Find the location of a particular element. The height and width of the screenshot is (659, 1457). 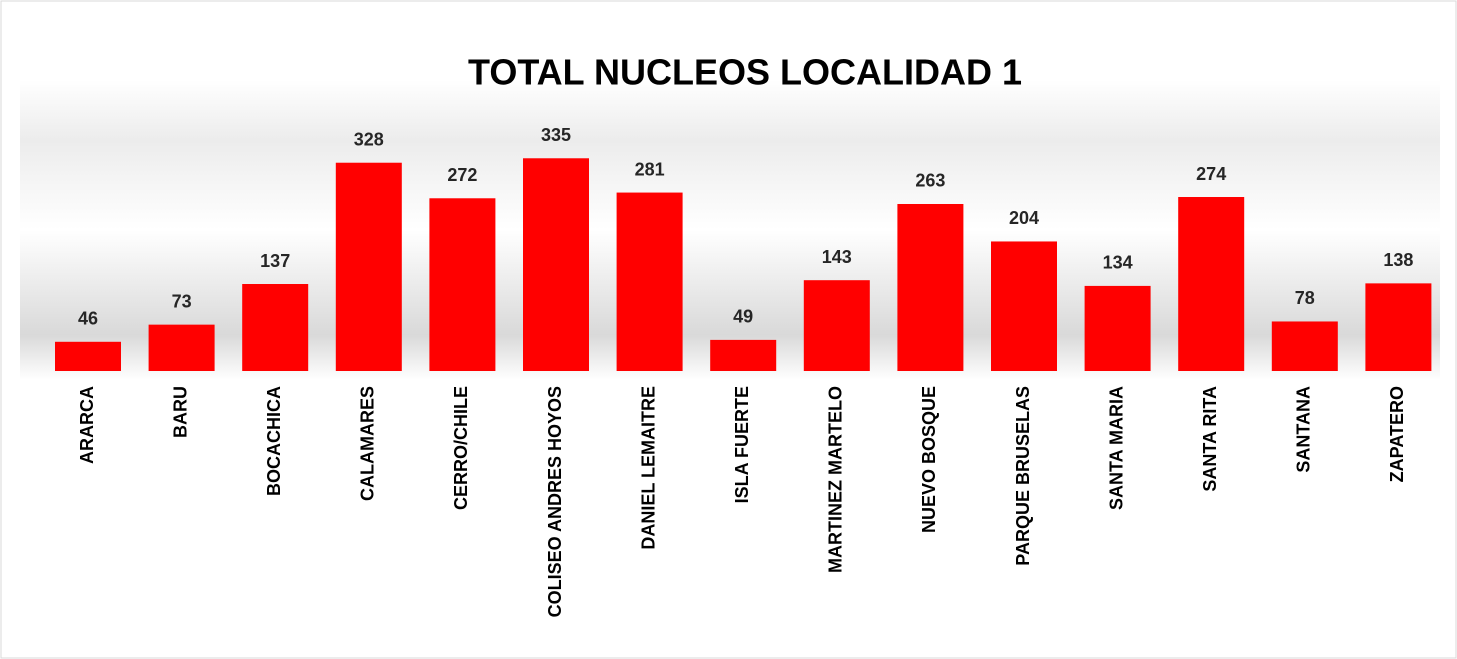

data-label: 49 is located at coordinates (743, 317).